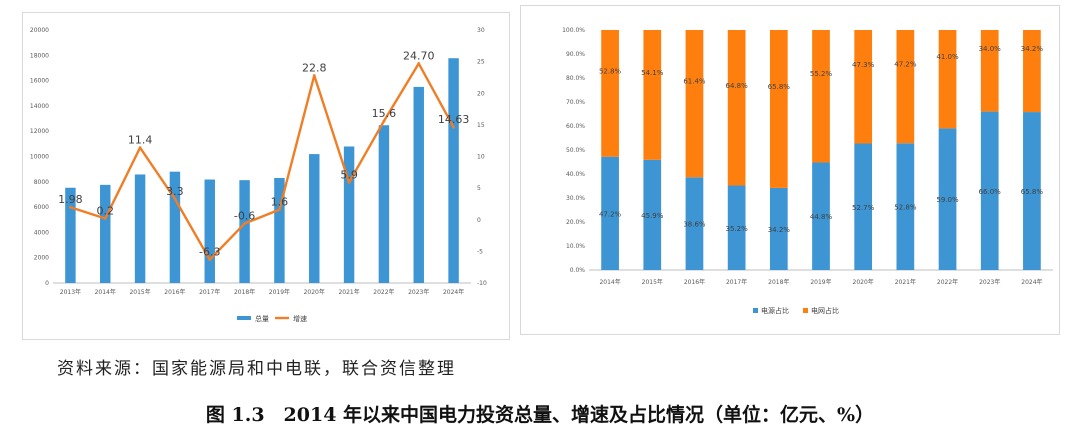 Image resolution: width=1080 pixels, height=436 pixels. Describe the element at coordinates (481, 62) in the screenshot. I see `y-right-tick-label: 25` at that location.